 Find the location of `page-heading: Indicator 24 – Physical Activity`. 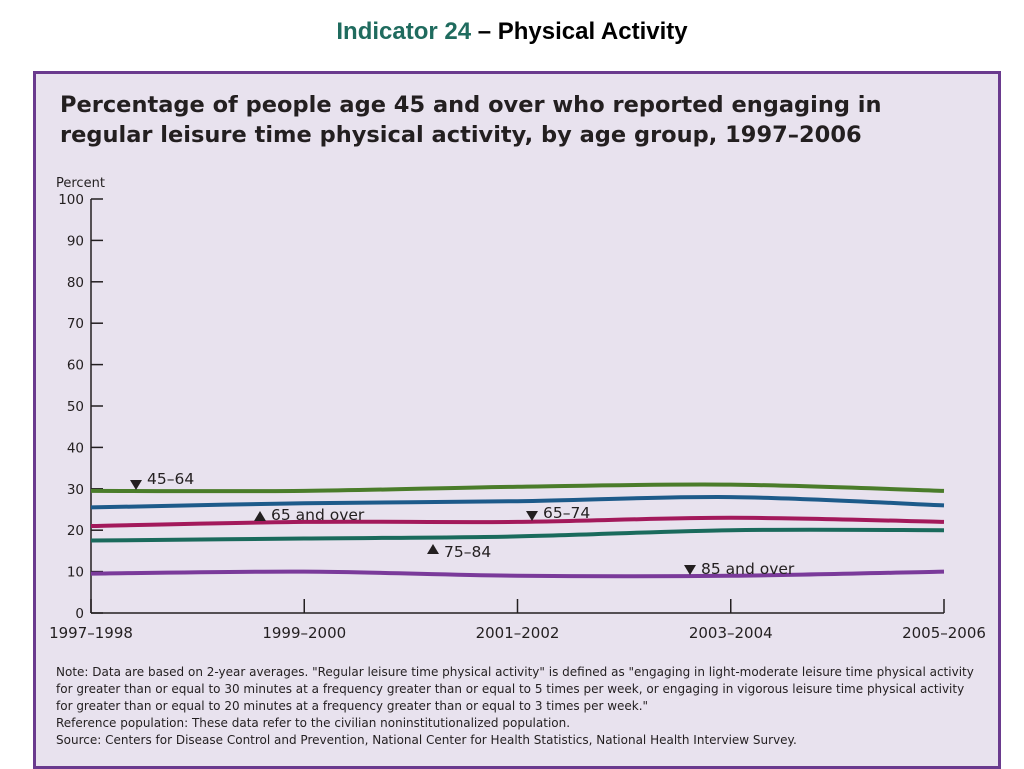

page-heading: Indicator 24 – Physical Activity is located at coordinates (512, 32).